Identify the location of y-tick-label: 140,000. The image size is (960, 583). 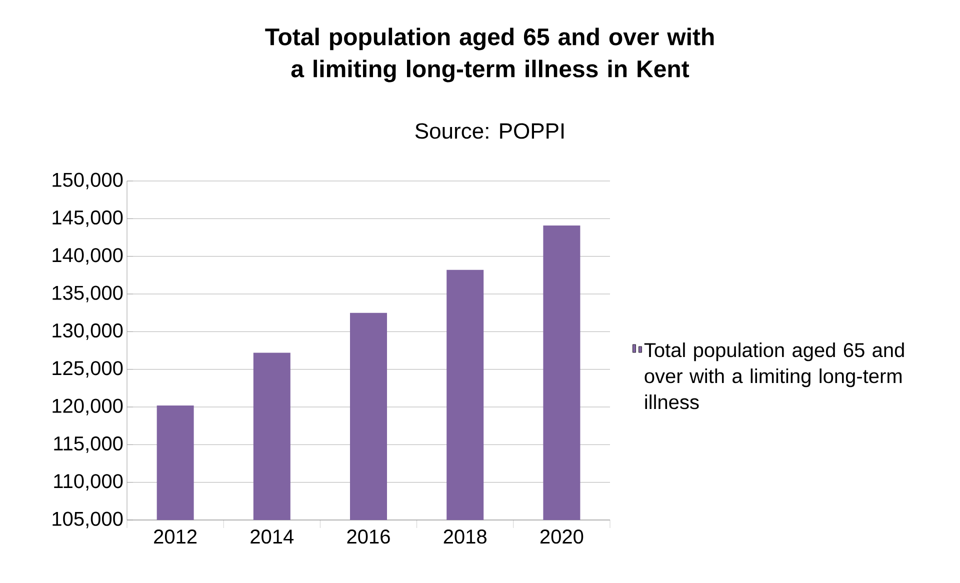
(87, 256).